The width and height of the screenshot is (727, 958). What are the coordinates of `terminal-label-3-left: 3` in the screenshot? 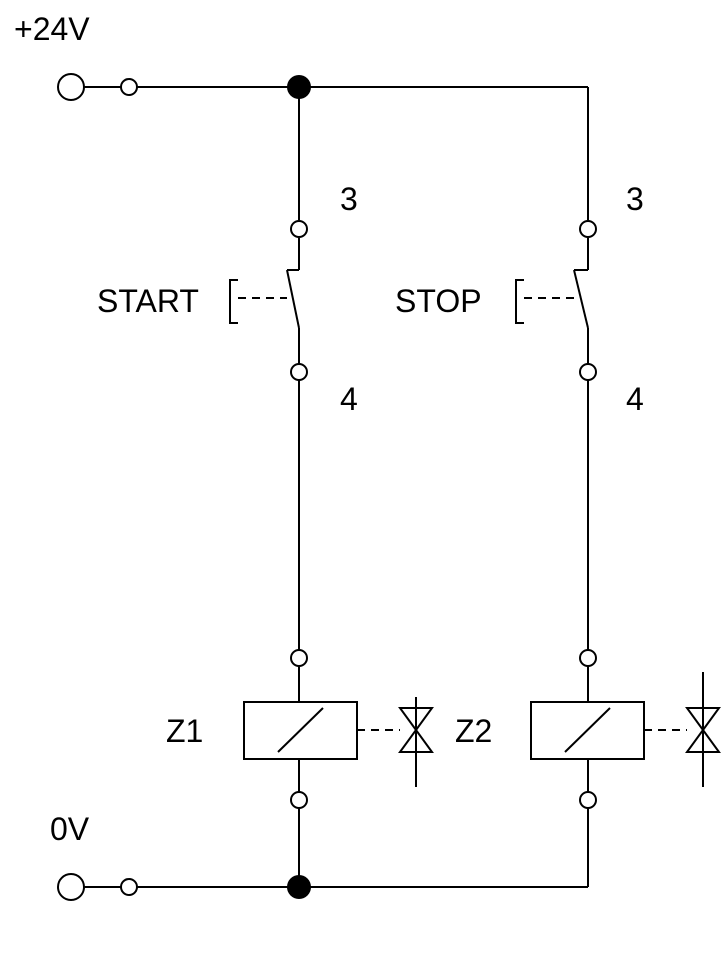 It's located at (349, 199).